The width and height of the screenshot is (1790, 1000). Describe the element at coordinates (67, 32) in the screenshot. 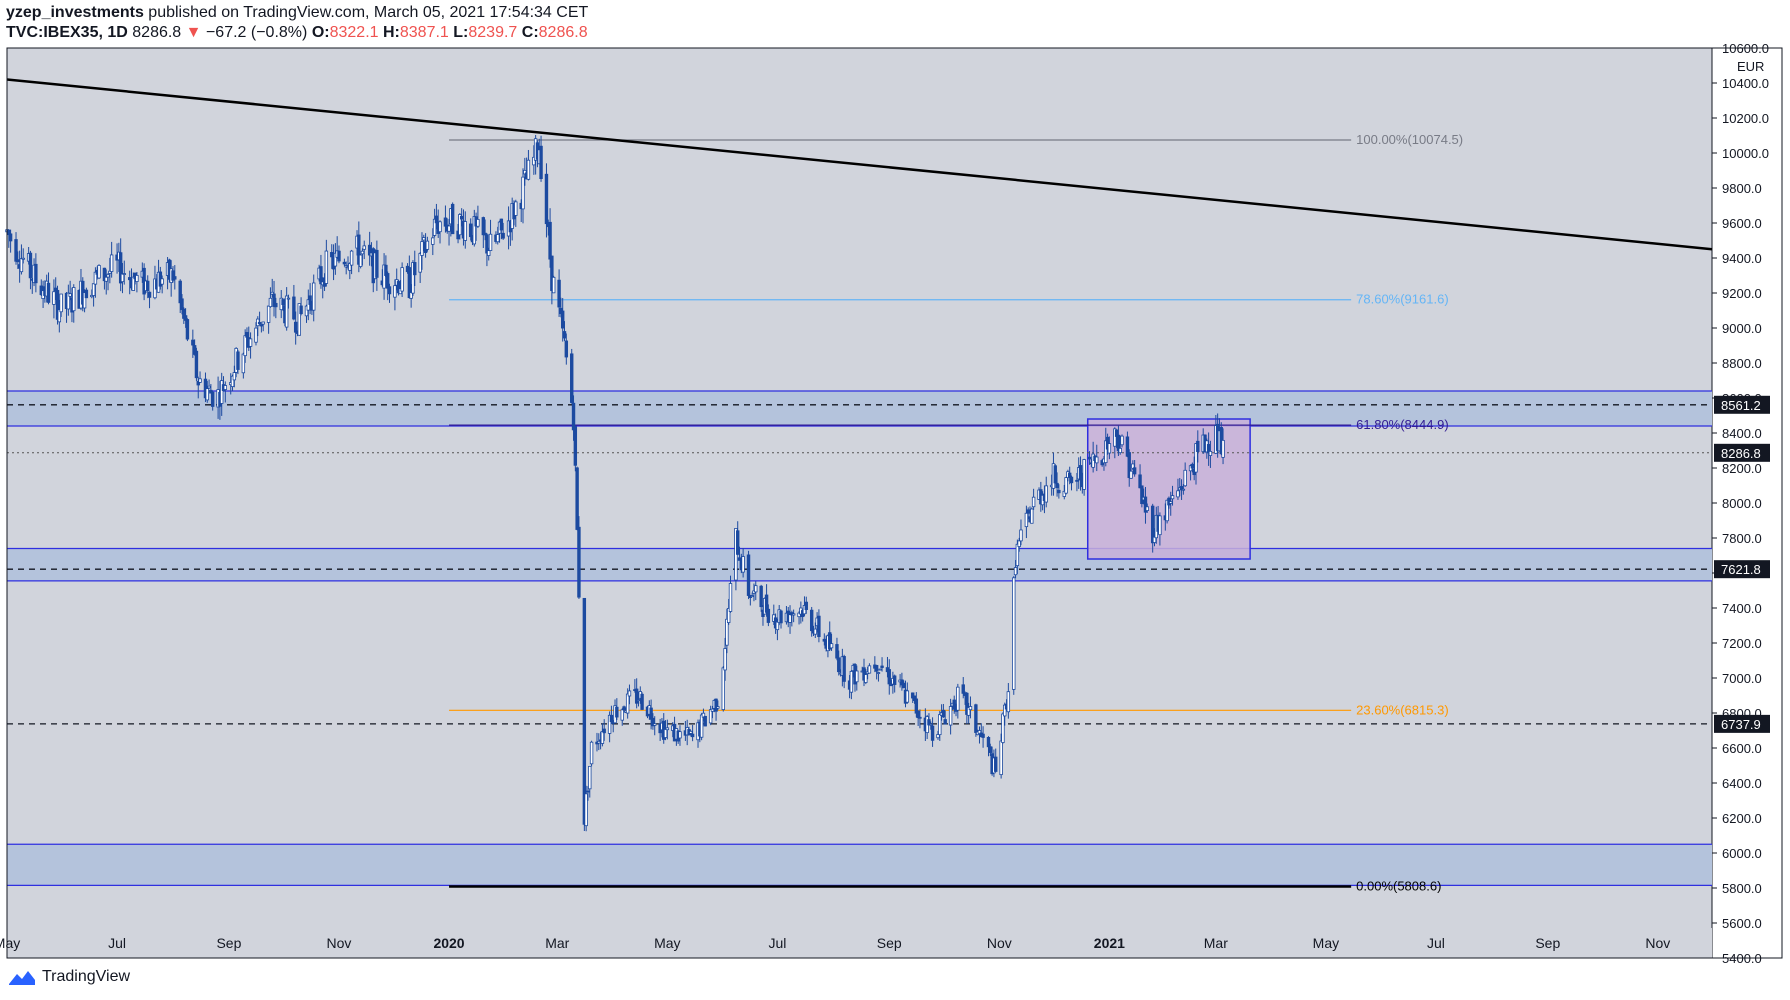

I see `symbol-name: TVC:IBEX35, 1D` at that location.